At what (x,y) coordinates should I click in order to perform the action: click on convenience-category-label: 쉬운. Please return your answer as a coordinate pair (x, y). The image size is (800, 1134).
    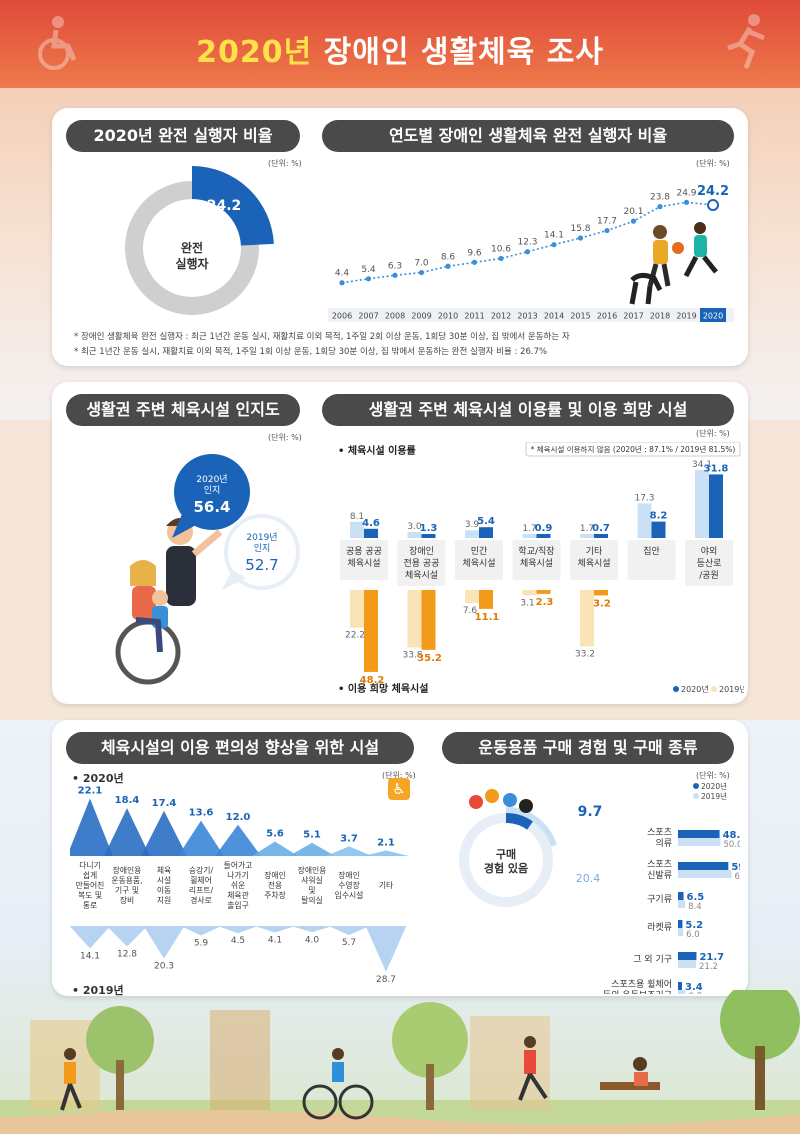
    Looking at the image, I should click on (238, 885).